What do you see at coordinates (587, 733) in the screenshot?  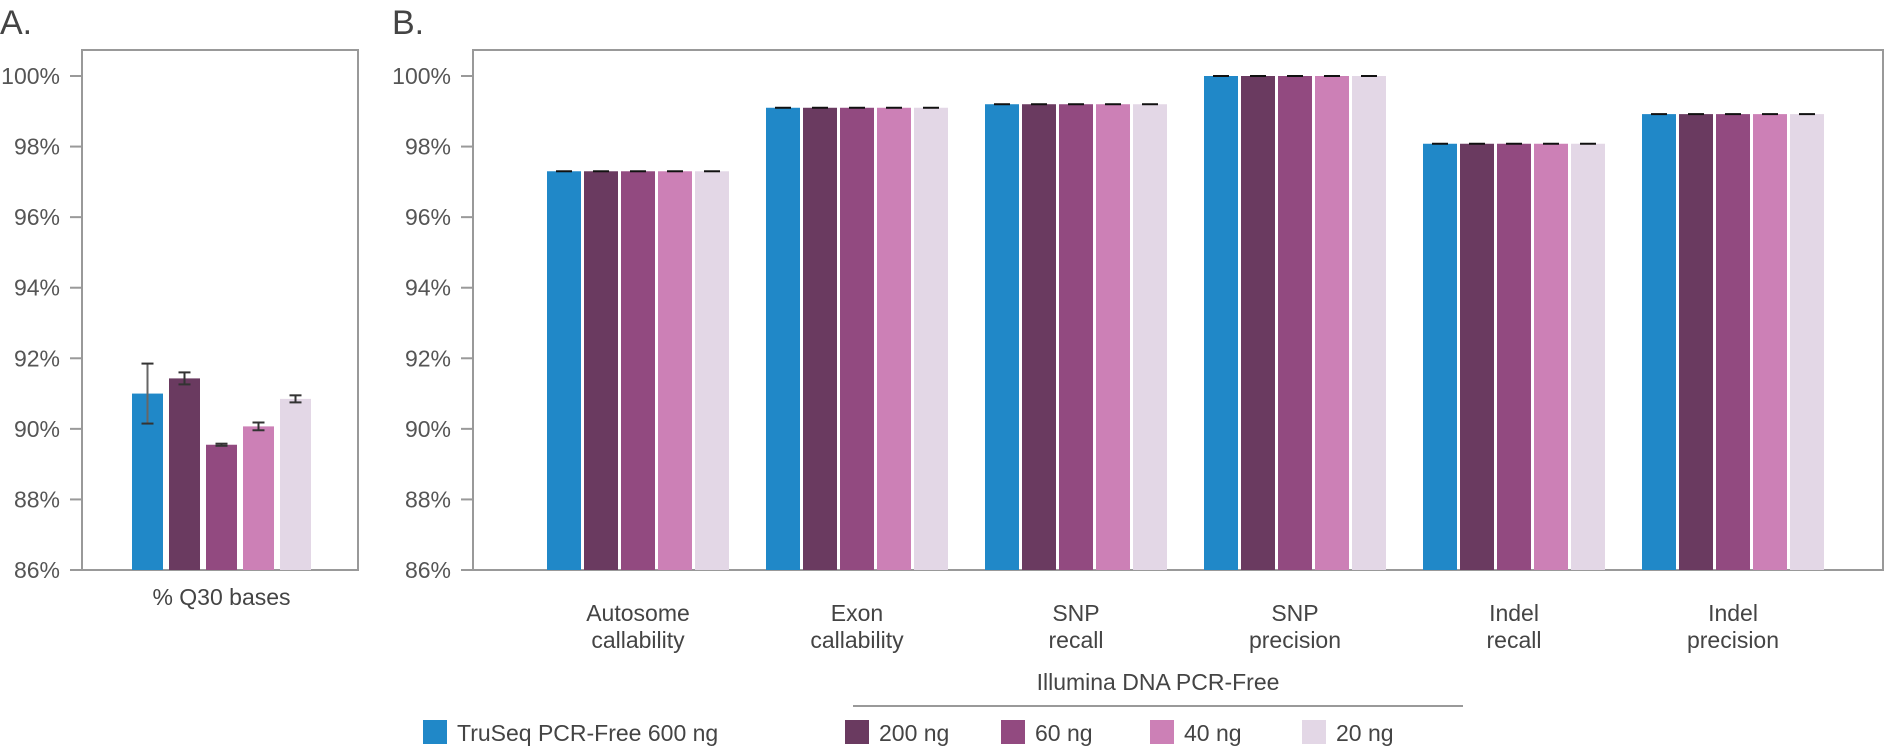 I see `legend-label-1: TruSeq PCR-Free 600 ng` at bounding box center [587, 733].